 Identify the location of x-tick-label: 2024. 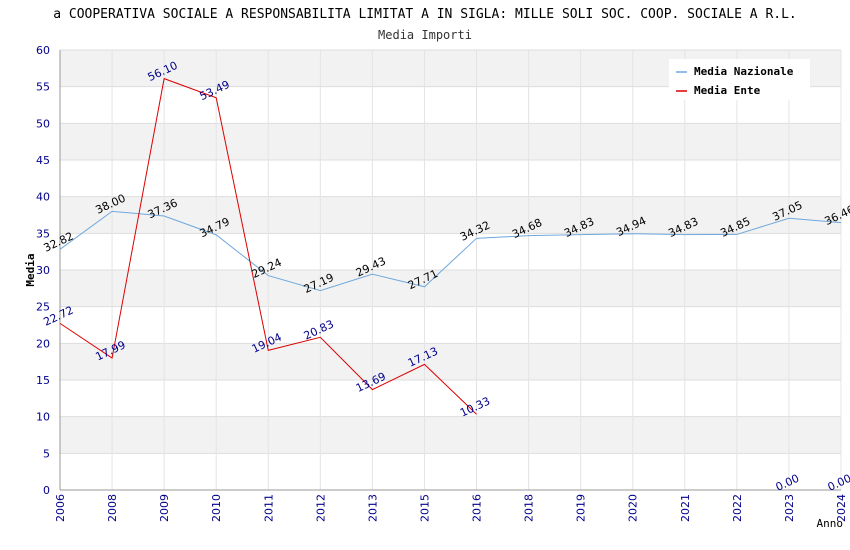
(841, 508).